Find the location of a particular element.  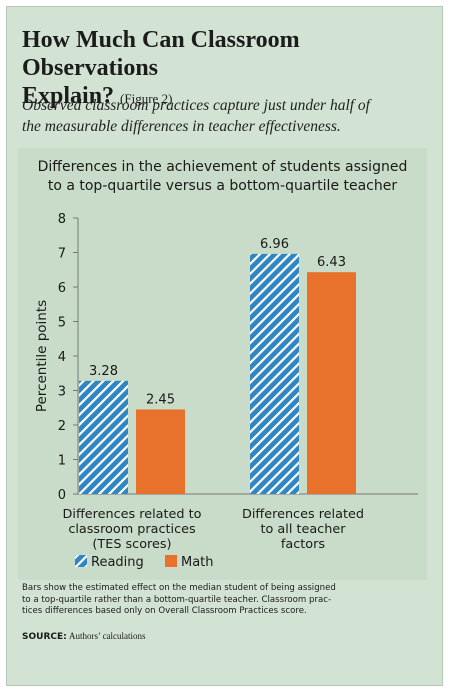

category-label: classroom practices is located at coordinates (132, 529).